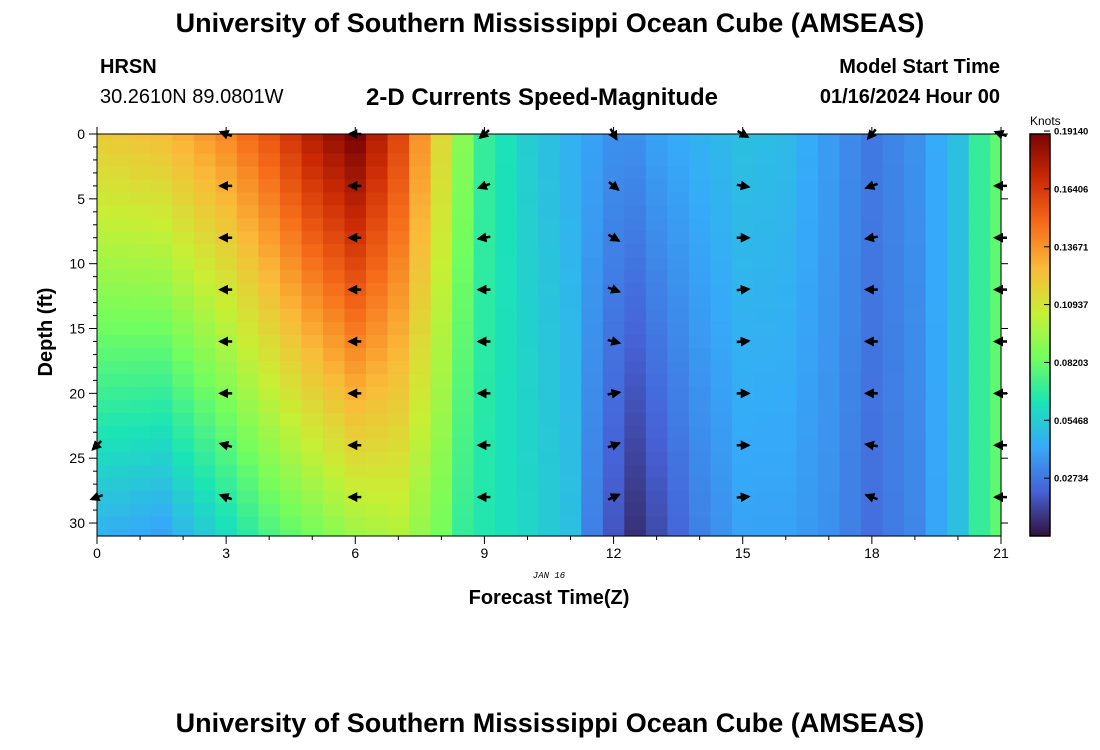 The image size is (1100, 750). Describe the element at coordinates (549, 598) in the screenshot. I see `x-axis-label: Forecast Time(Z)` at that location.